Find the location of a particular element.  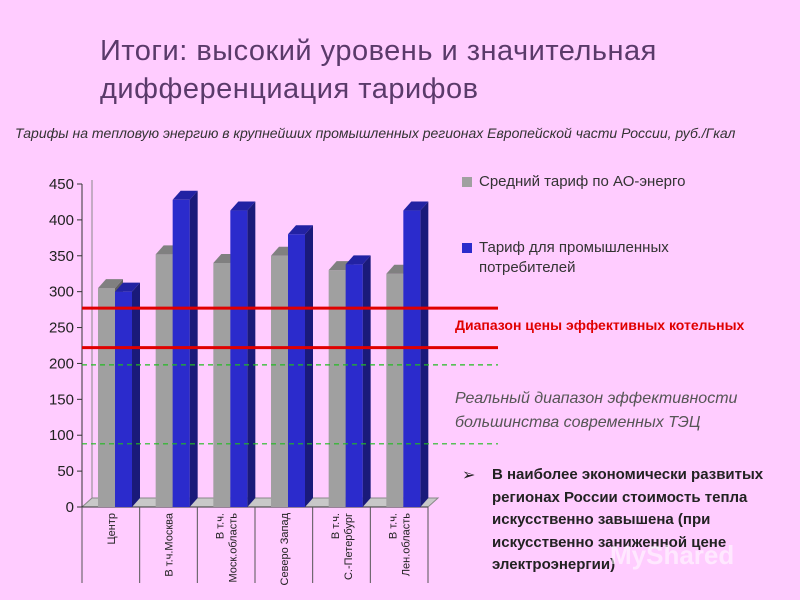

y-tick-label: 50 is located at coordinates (65, 471).